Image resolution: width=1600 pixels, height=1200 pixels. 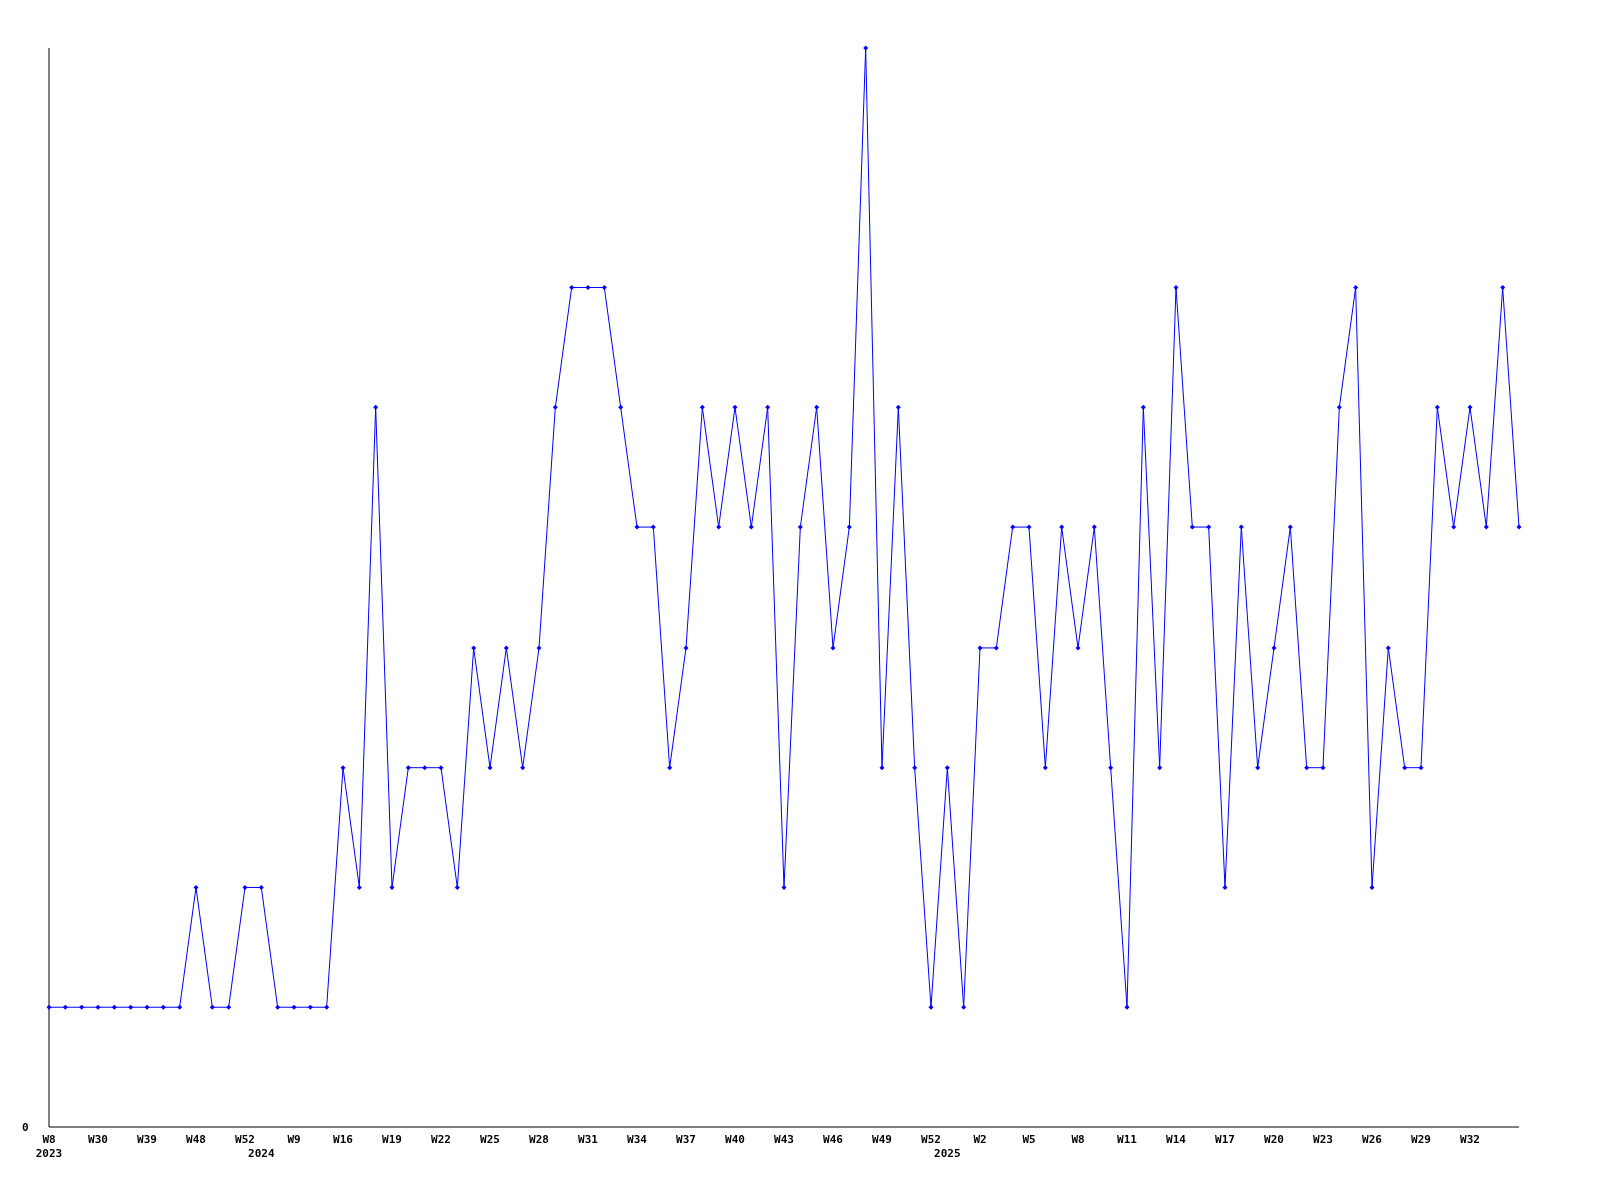 I want to click on x-tick-label: W25, so click(x=490, y=1139).